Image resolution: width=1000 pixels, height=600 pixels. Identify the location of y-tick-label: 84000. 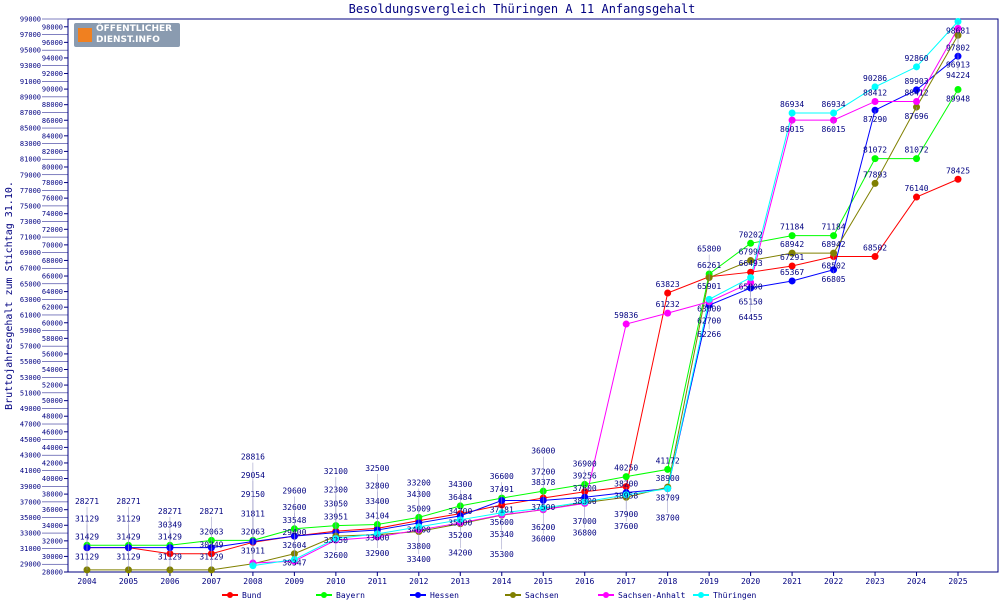
(52, 136).